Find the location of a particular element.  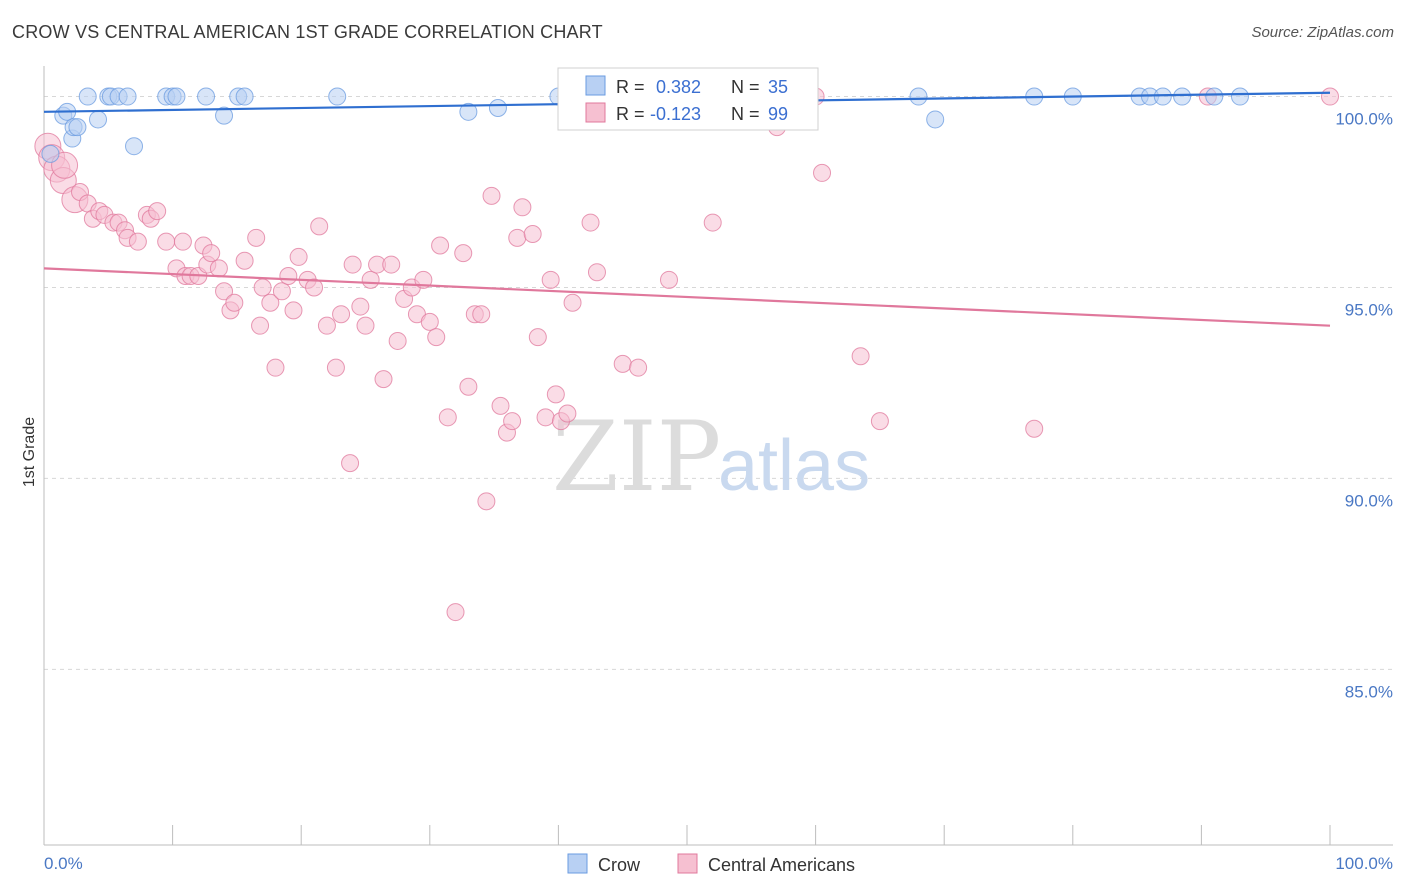

x-tick-labels: 0.0% 100.0% is located at coordinates (718, 863).